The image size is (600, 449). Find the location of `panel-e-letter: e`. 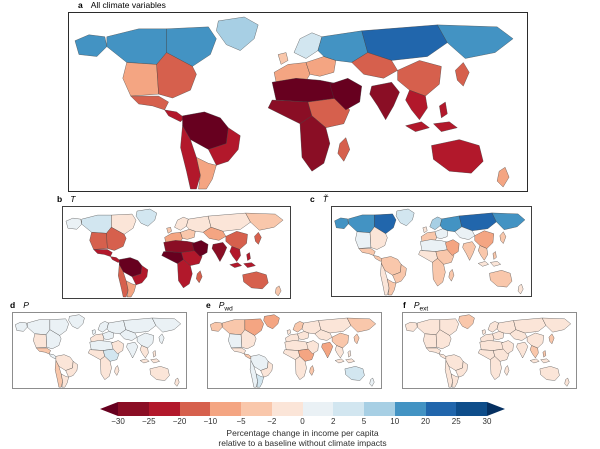

panel-e-letter: e is located at coordinates (208, 305).